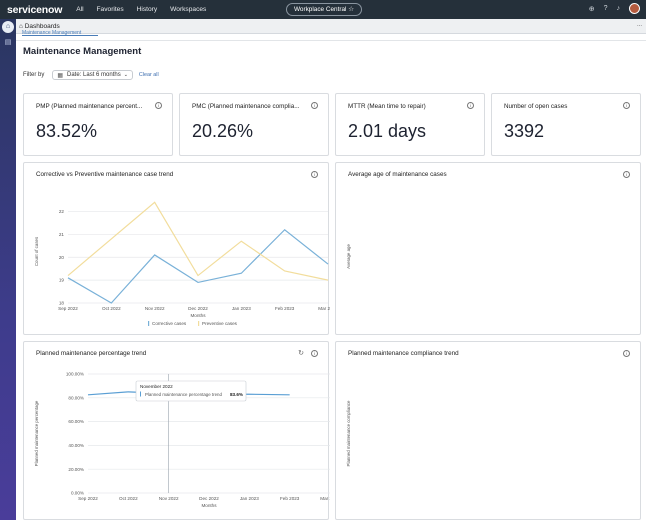 This screenshot has height=521, width=646. Describe the element at coordinates (77, 493) in the screenshot. I see `y-tick-label: 0.00%` at that location.